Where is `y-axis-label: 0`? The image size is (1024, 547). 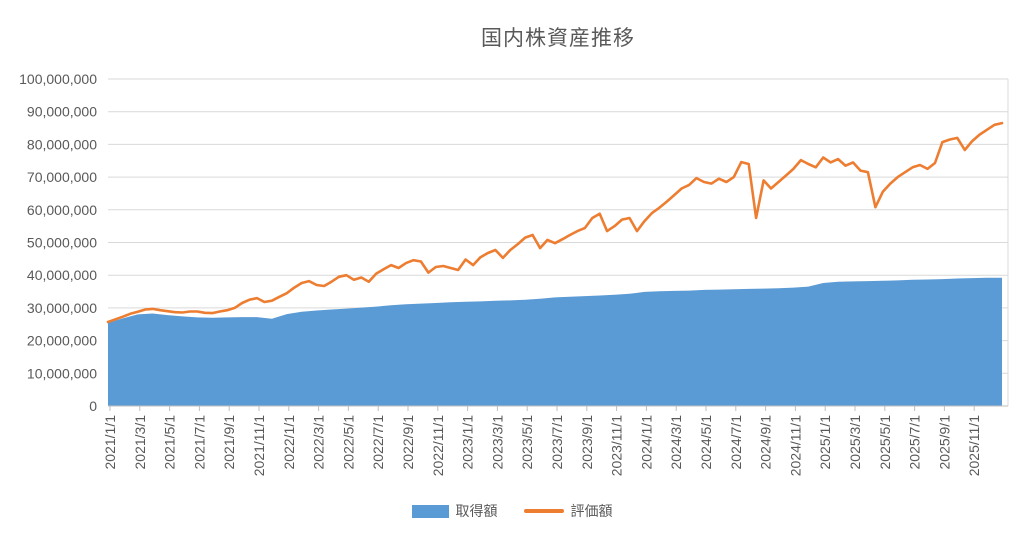 y-axis-label: 0 is located at coordinates (93, 406).